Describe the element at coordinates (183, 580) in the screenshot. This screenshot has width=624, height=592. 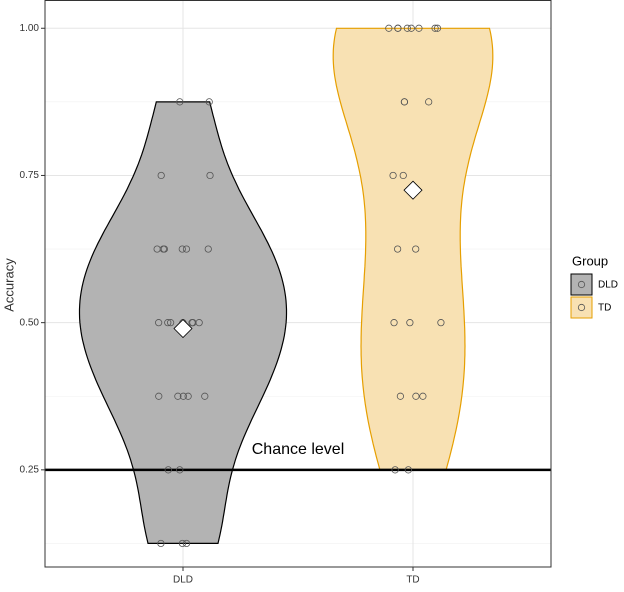
I see `x-tick-label: DLD` at that location.